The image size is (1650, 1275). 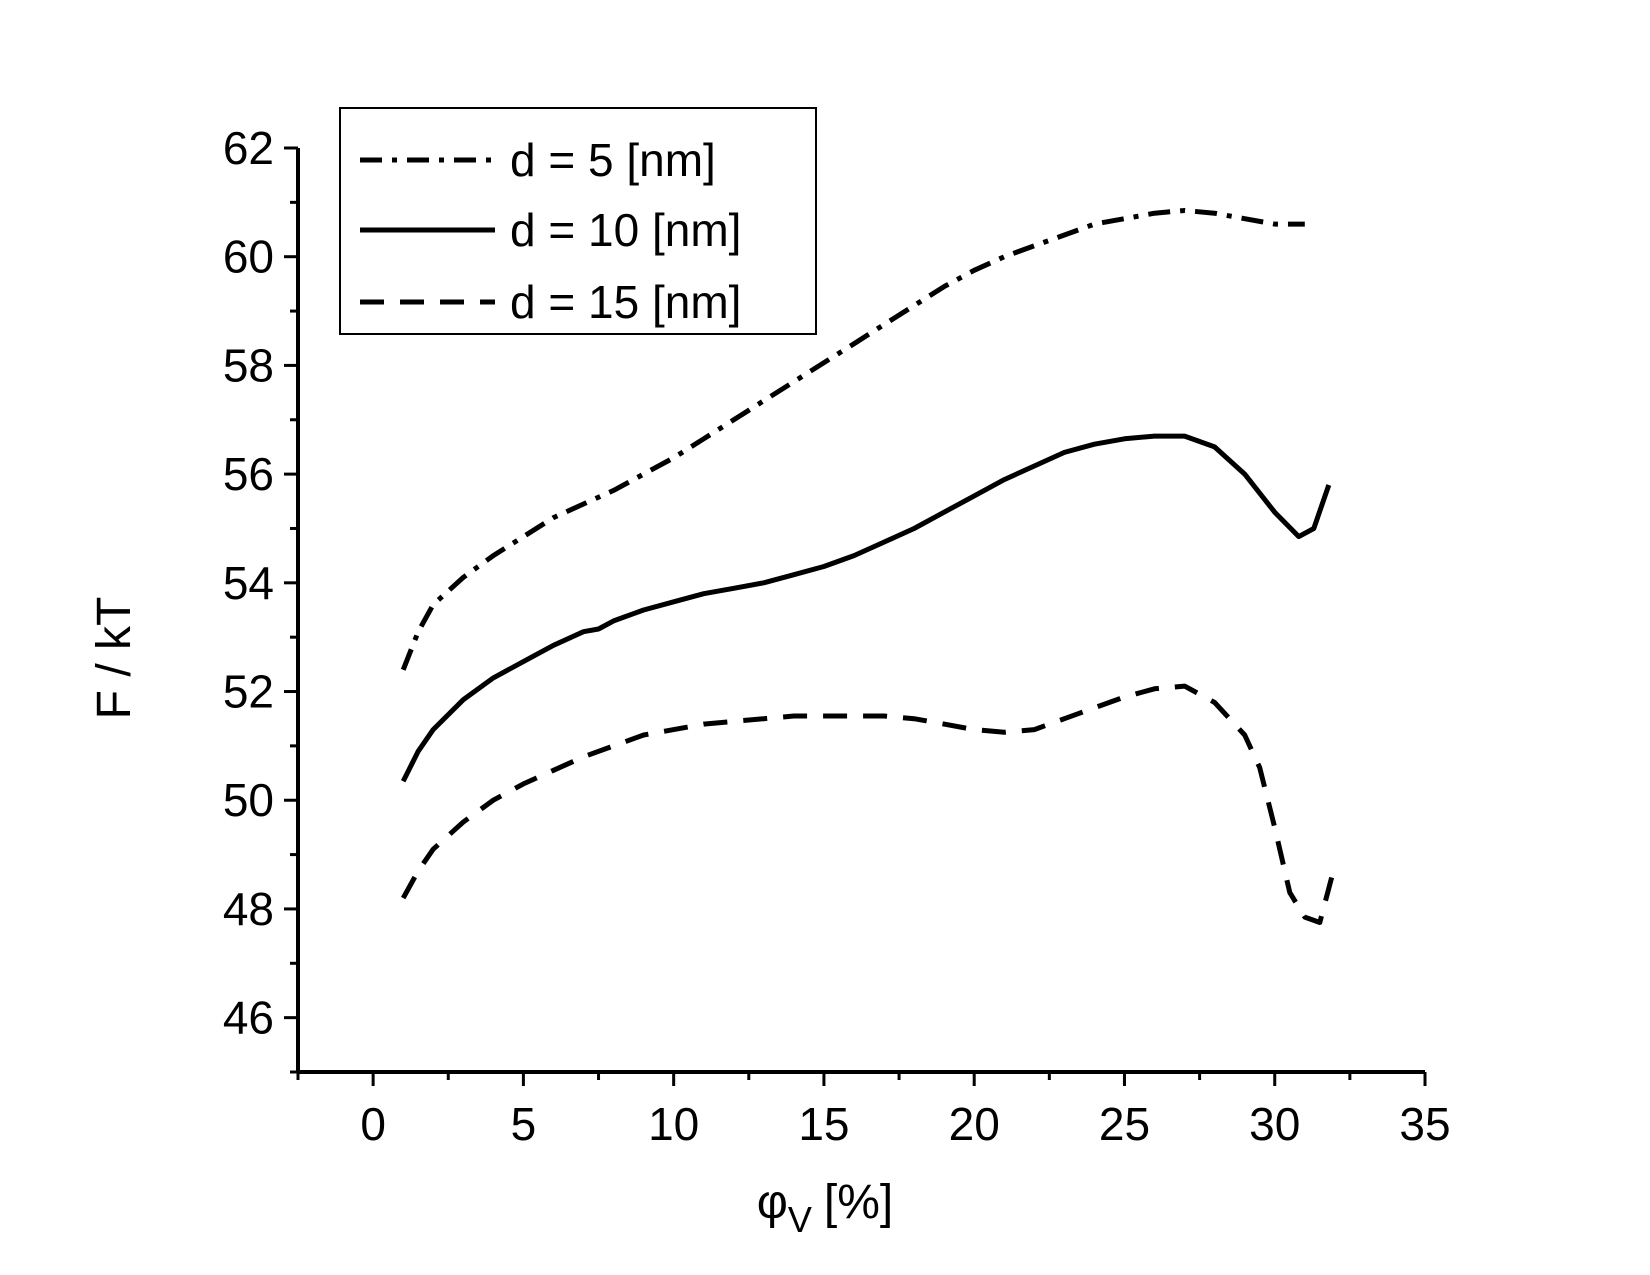 I want to click on y-tick-label-6: 58, so click(x=248, y=365).